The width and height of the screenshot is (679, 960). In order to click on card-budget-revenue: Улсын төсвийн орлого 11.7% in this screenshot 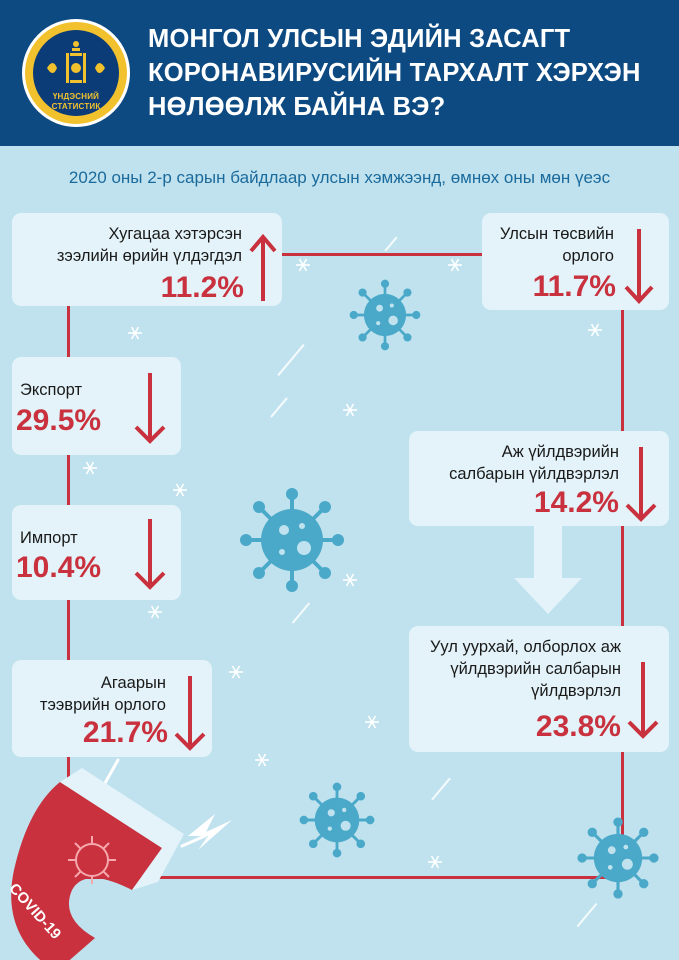, I will do `click(575, 261)`.